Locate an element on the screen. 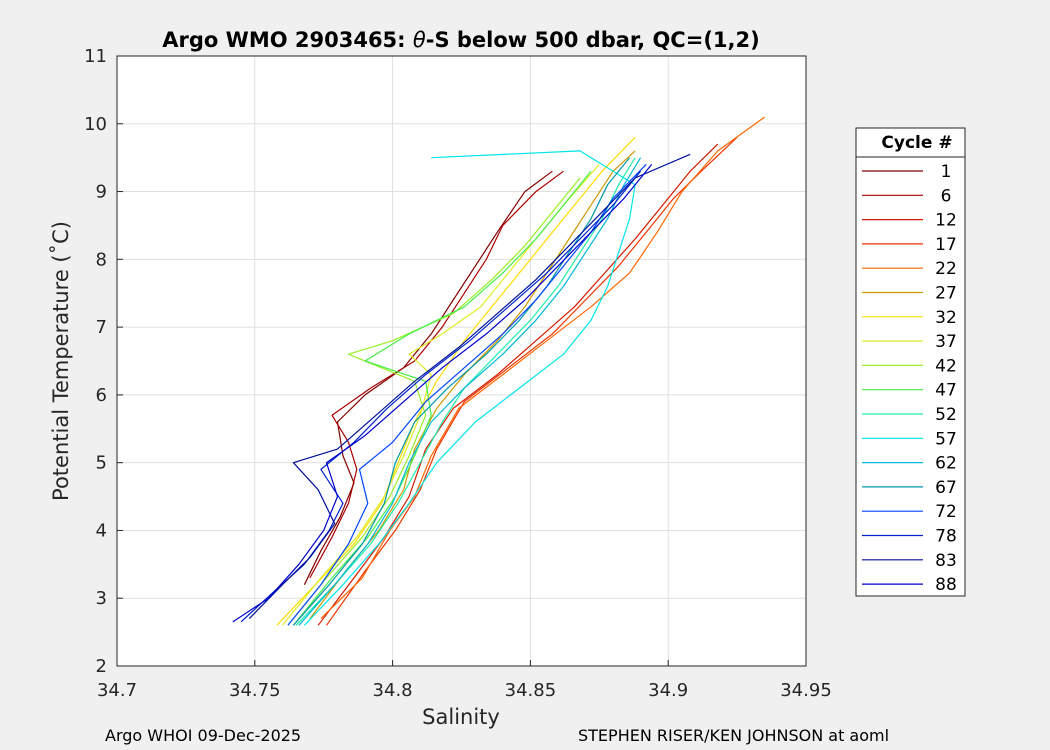 Image resolution: width=1050 pixels, height=750 pixels. legend-box is located at coordinates (910, 362).